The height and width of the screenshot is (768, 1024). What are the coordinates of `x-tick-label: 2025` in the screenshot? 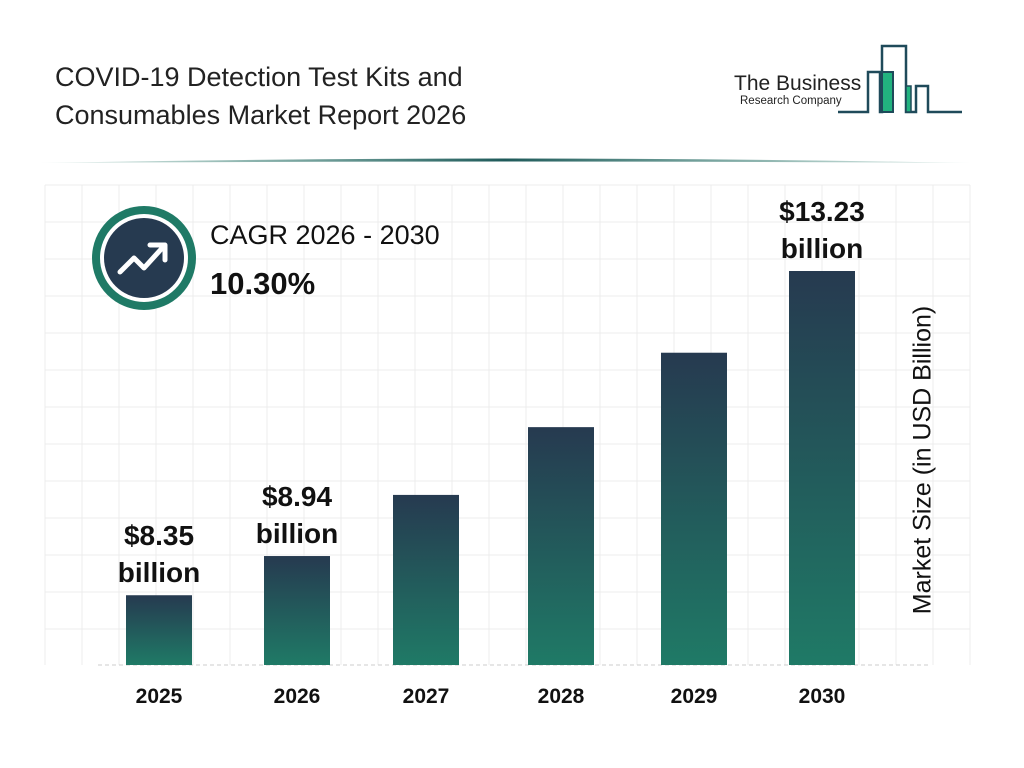 It's located at (159, 696).